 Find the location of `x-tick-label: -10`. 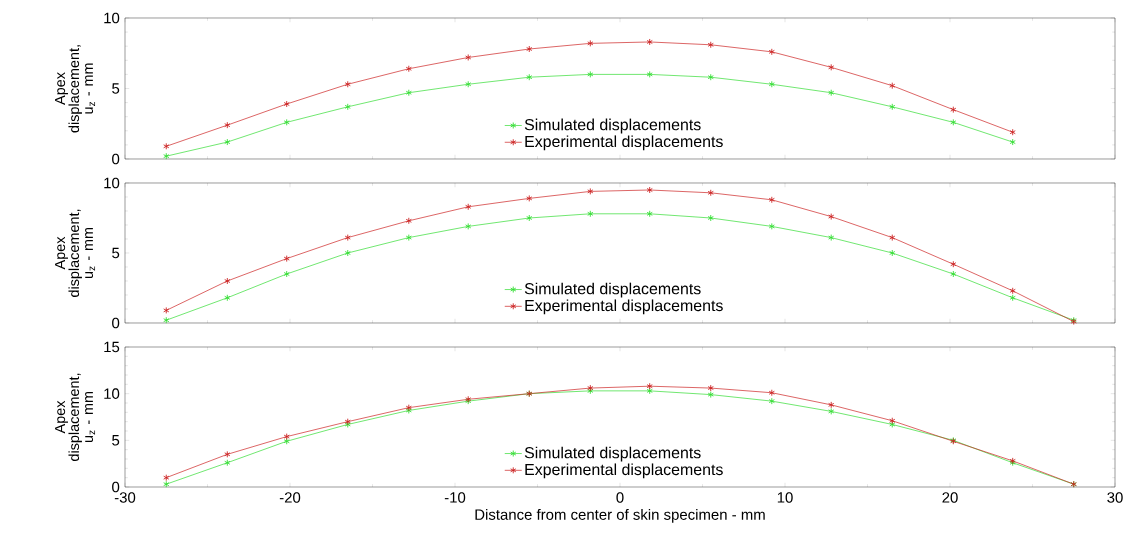

x-tick-label: -10 is located at coordinates (455, 497).